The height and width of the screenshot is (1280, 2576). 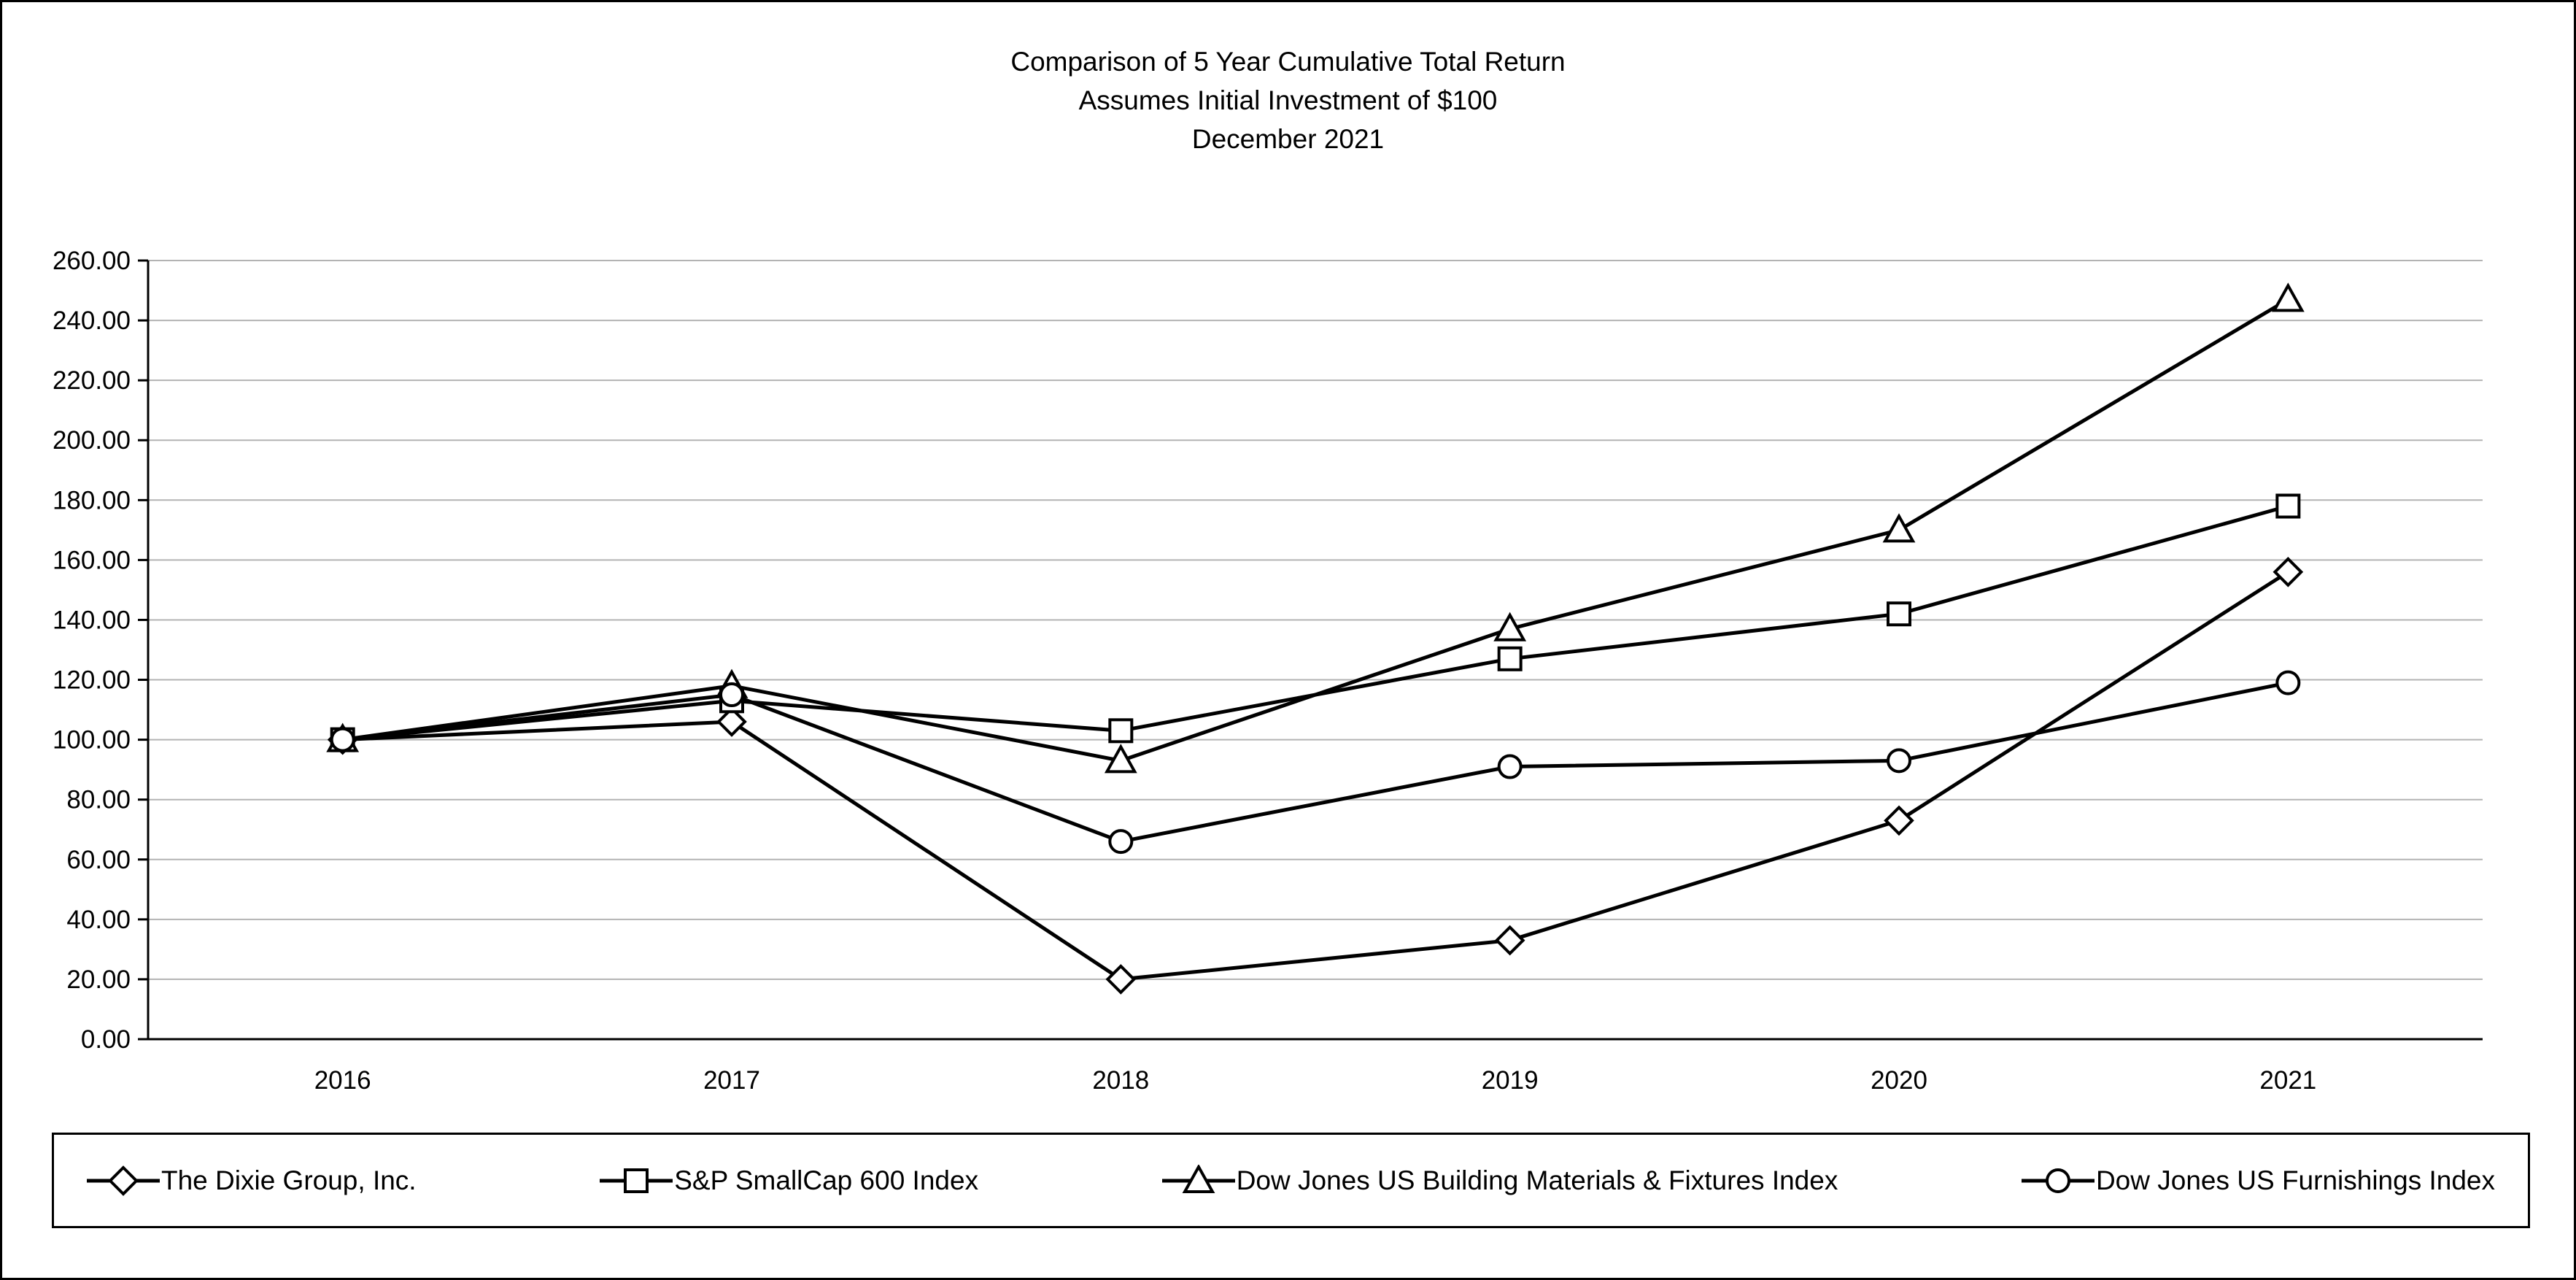 I want to click on y-tick-label: 120.00, so click(x=92, y=680).